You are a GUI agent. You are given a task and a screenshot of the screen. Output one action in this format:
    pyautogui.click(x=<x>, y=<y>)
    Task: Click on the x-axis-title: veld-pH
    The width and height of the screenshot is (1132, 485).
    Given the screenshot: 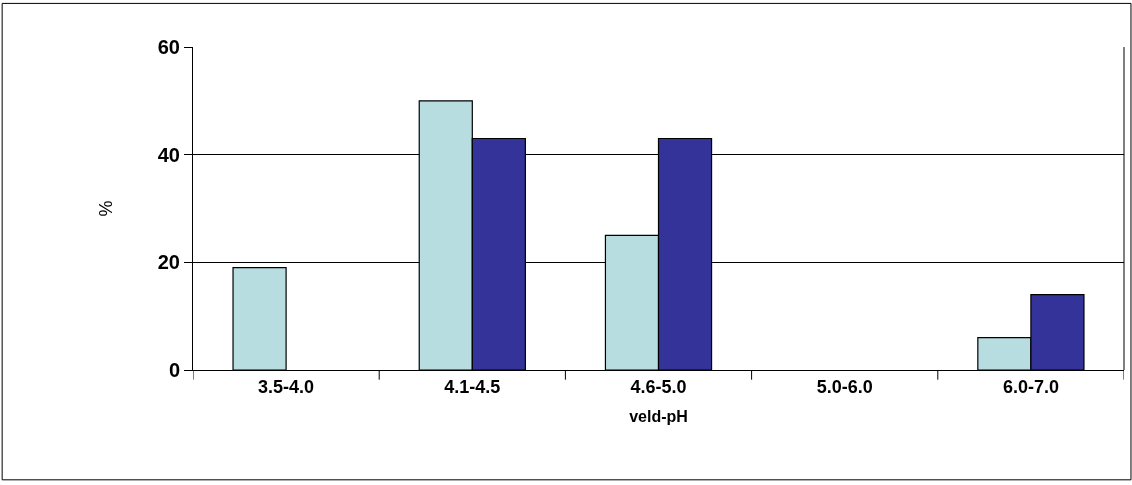 What is the action you would take?
    pyautogui.click(x=658, y=417)
    